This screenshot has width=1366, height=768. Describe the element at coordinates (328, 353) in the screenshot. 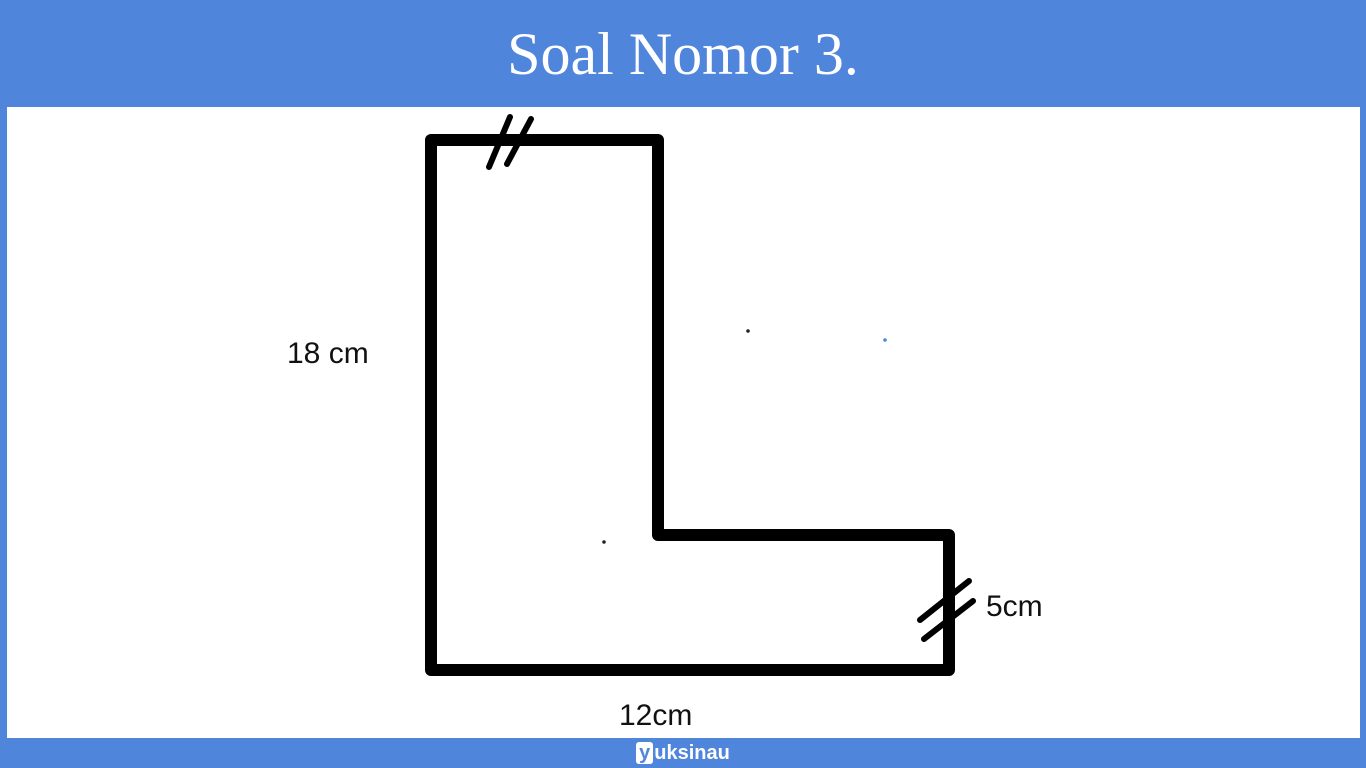

I see `height-label: 18 cm` at that location.